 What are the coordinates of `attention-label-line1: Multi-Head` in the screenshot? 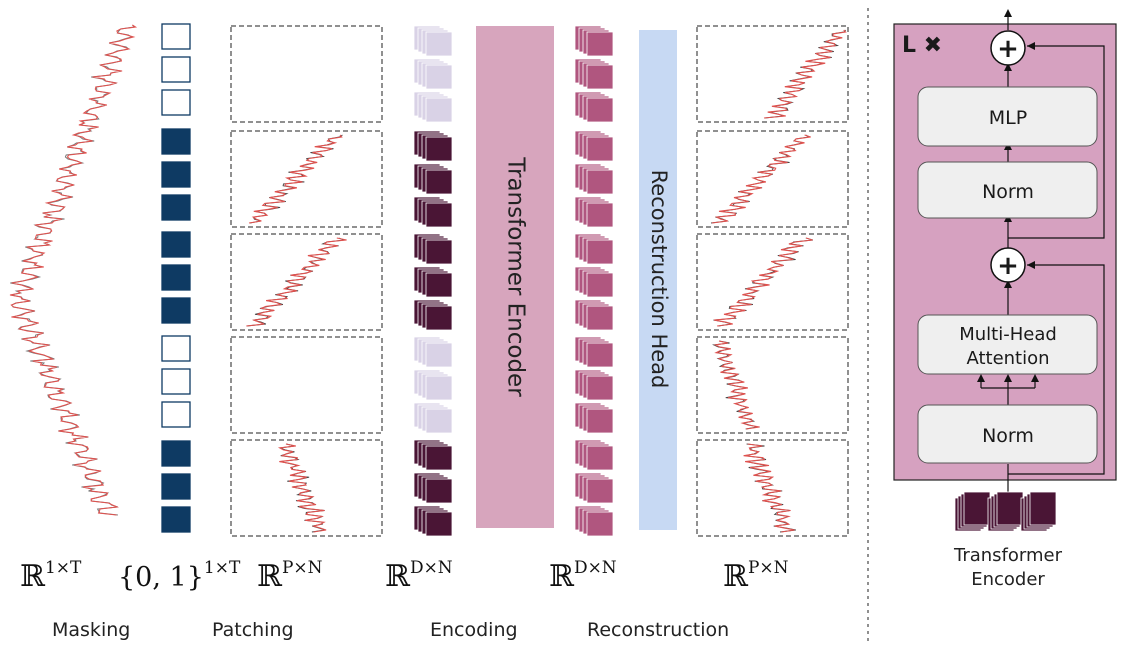 It's located at (1008, 334).